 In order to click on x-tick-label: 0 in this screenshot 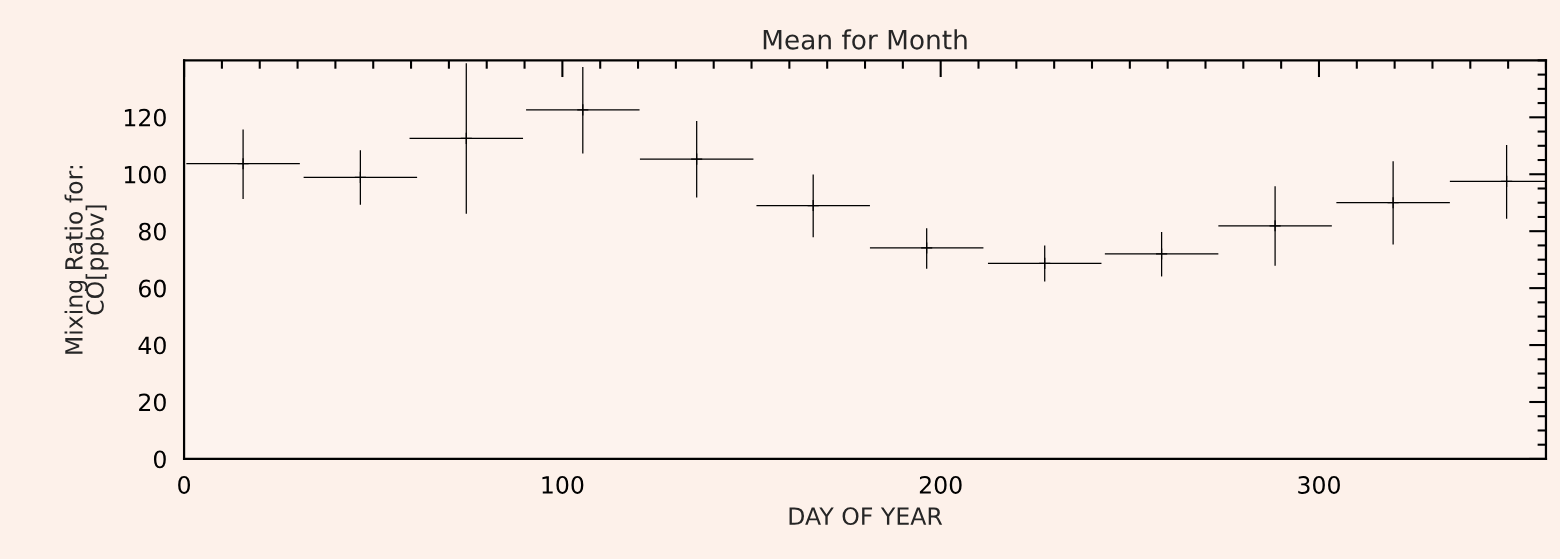, I will do `click(184, 485)`.